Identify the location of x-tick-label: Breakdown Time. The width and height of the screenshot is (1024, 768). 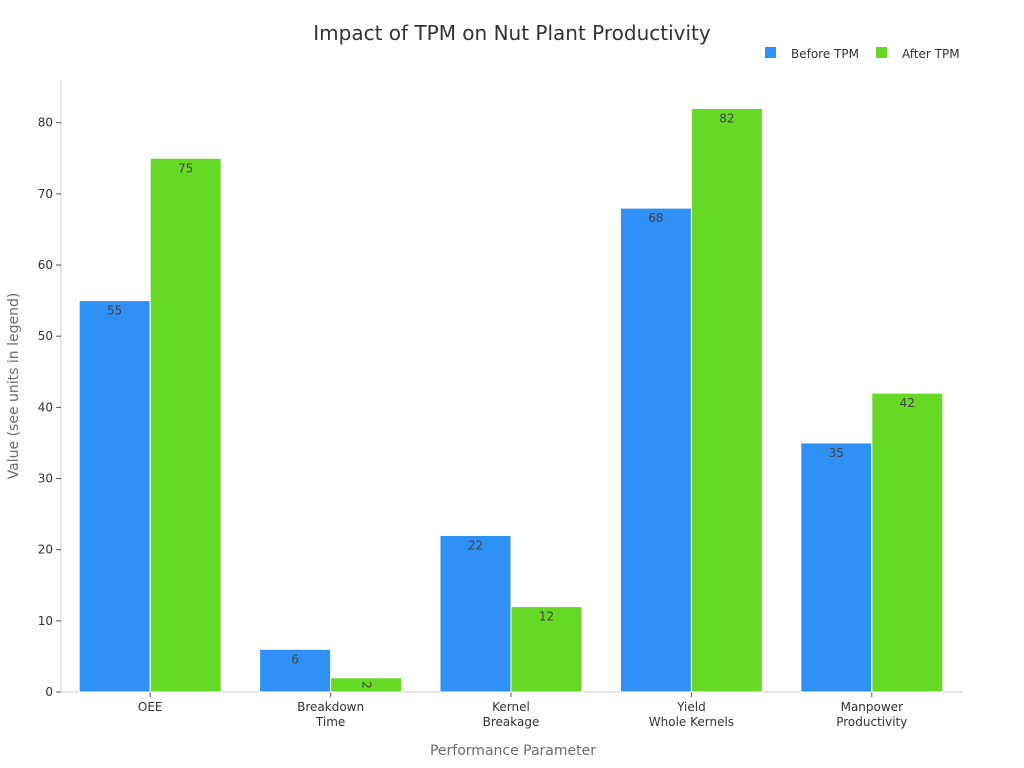
(330, 714).